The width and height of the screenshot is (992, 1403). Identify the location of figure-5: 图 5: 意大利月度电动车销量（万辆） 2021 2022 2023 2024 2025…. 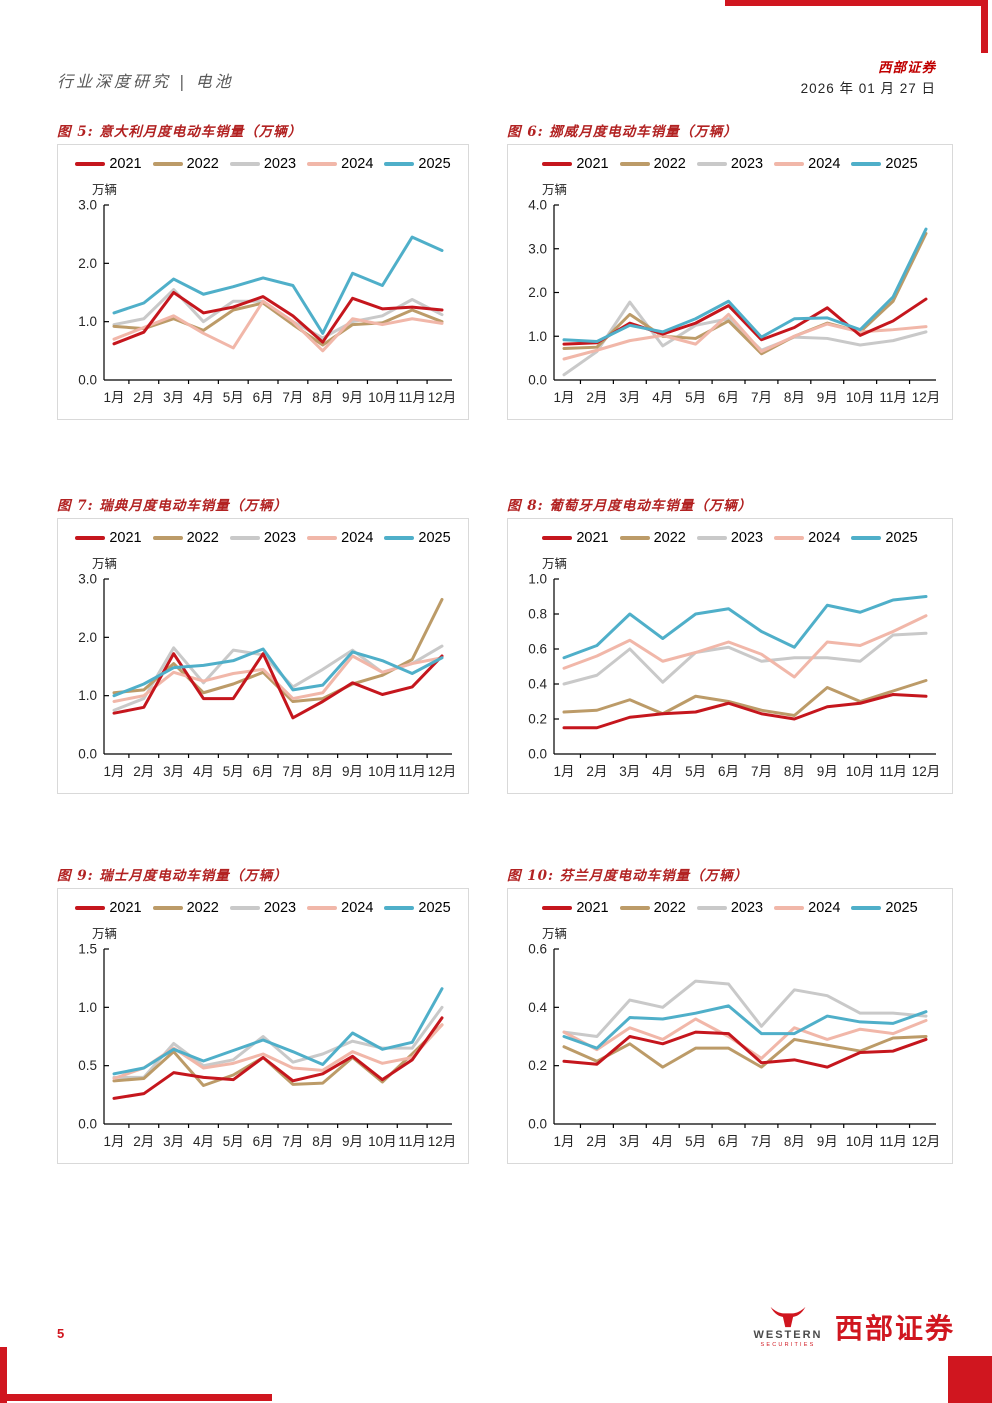
(263, 270).